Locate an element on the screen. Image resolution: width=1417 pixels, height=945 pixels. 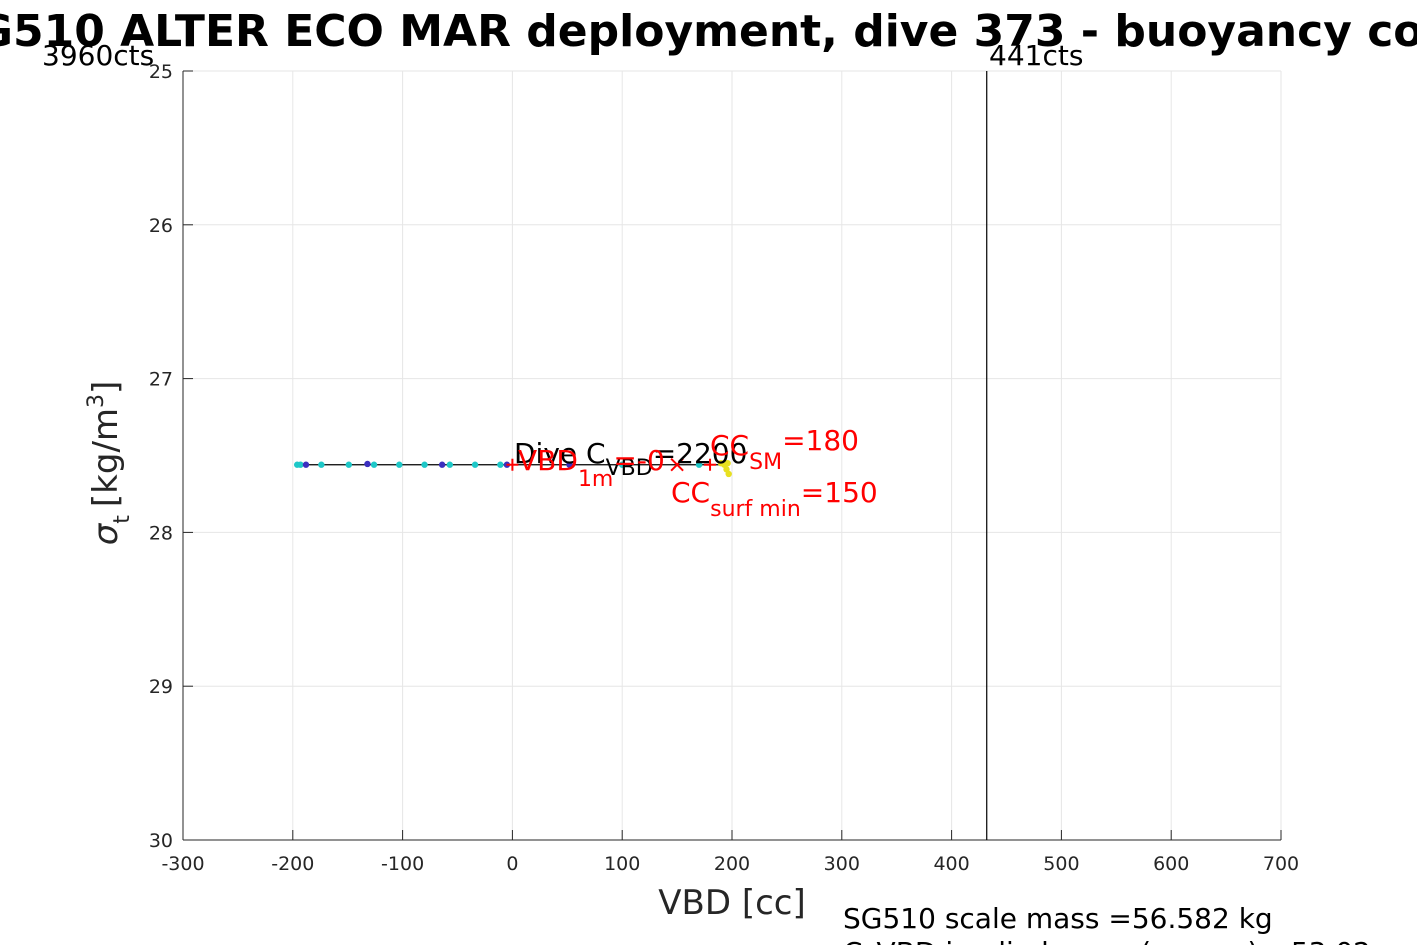
dive-c-label: Dive C is located at coordinates (560, 453).